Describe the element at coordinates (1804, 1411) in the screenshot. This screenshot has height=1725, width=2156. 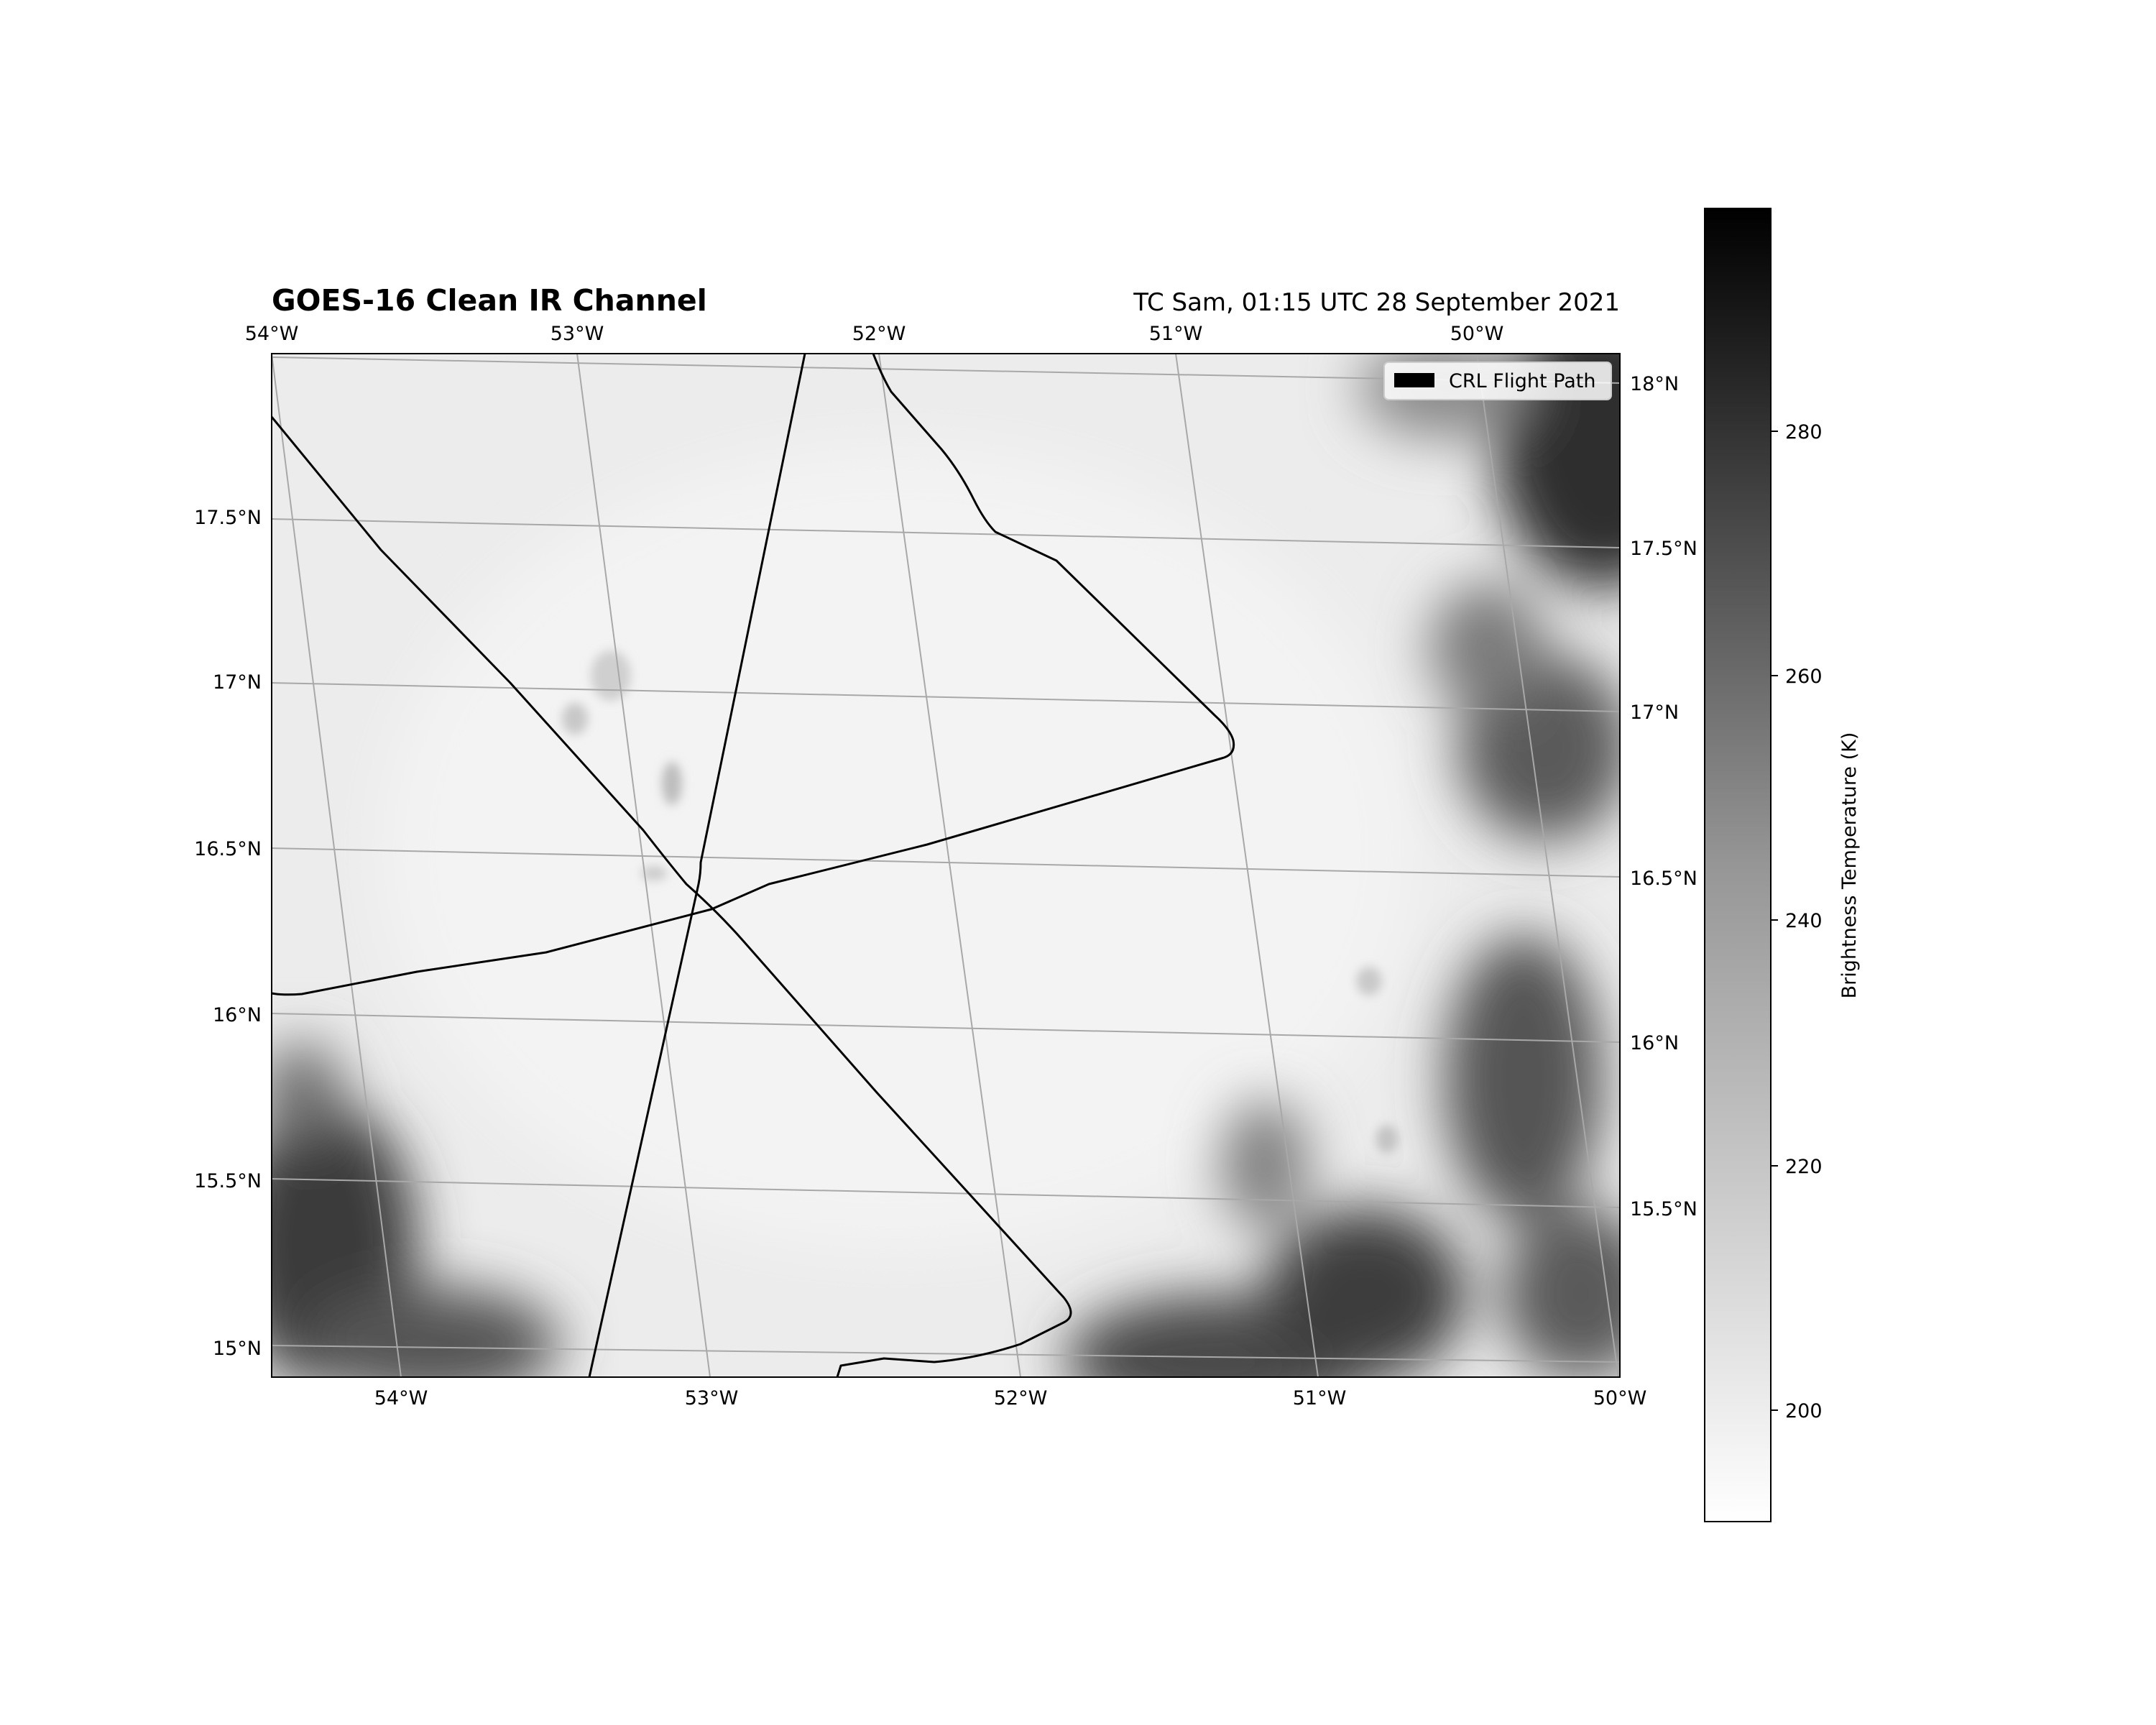
I see `colorbar-tick-label: 200` at that location.